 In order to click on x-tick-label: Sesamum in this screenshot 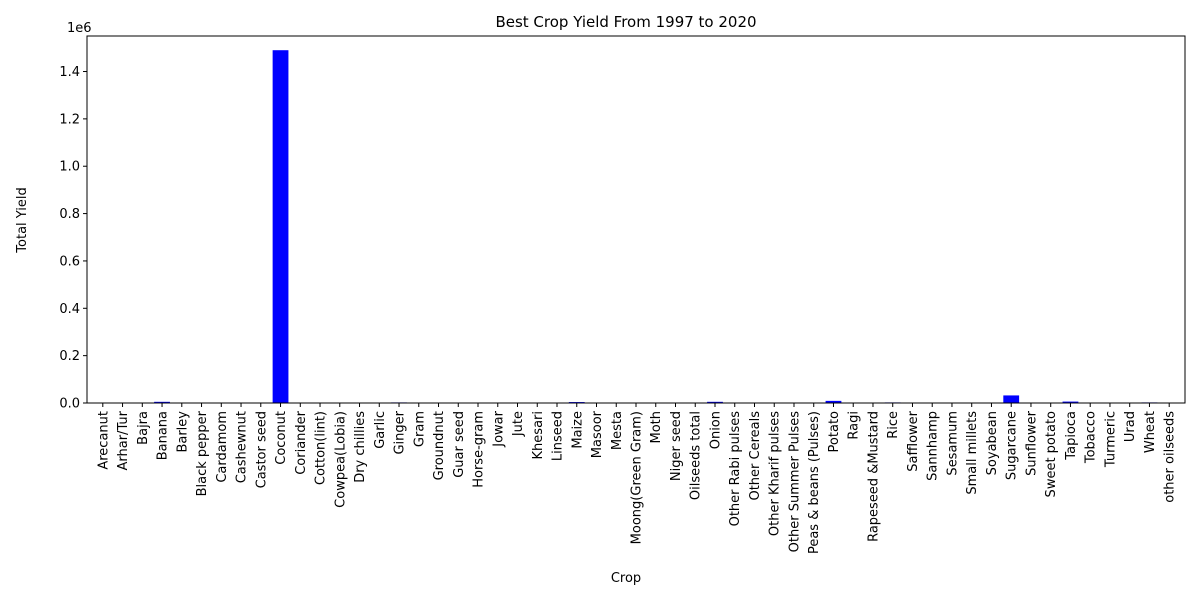, I will do `click(952, 443)`.